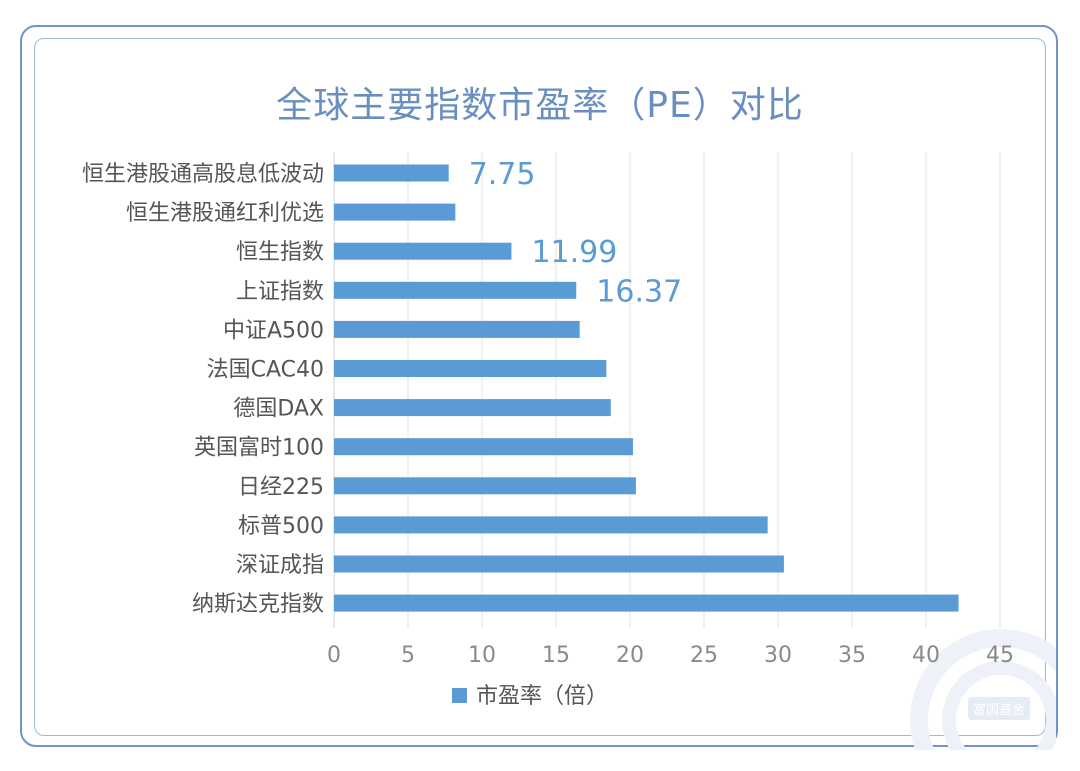 The height and width of the screenshot is (771, 1080). I want to click on chart-title: 全球主要指数市盈率（PE）对比, so click(540, 105).